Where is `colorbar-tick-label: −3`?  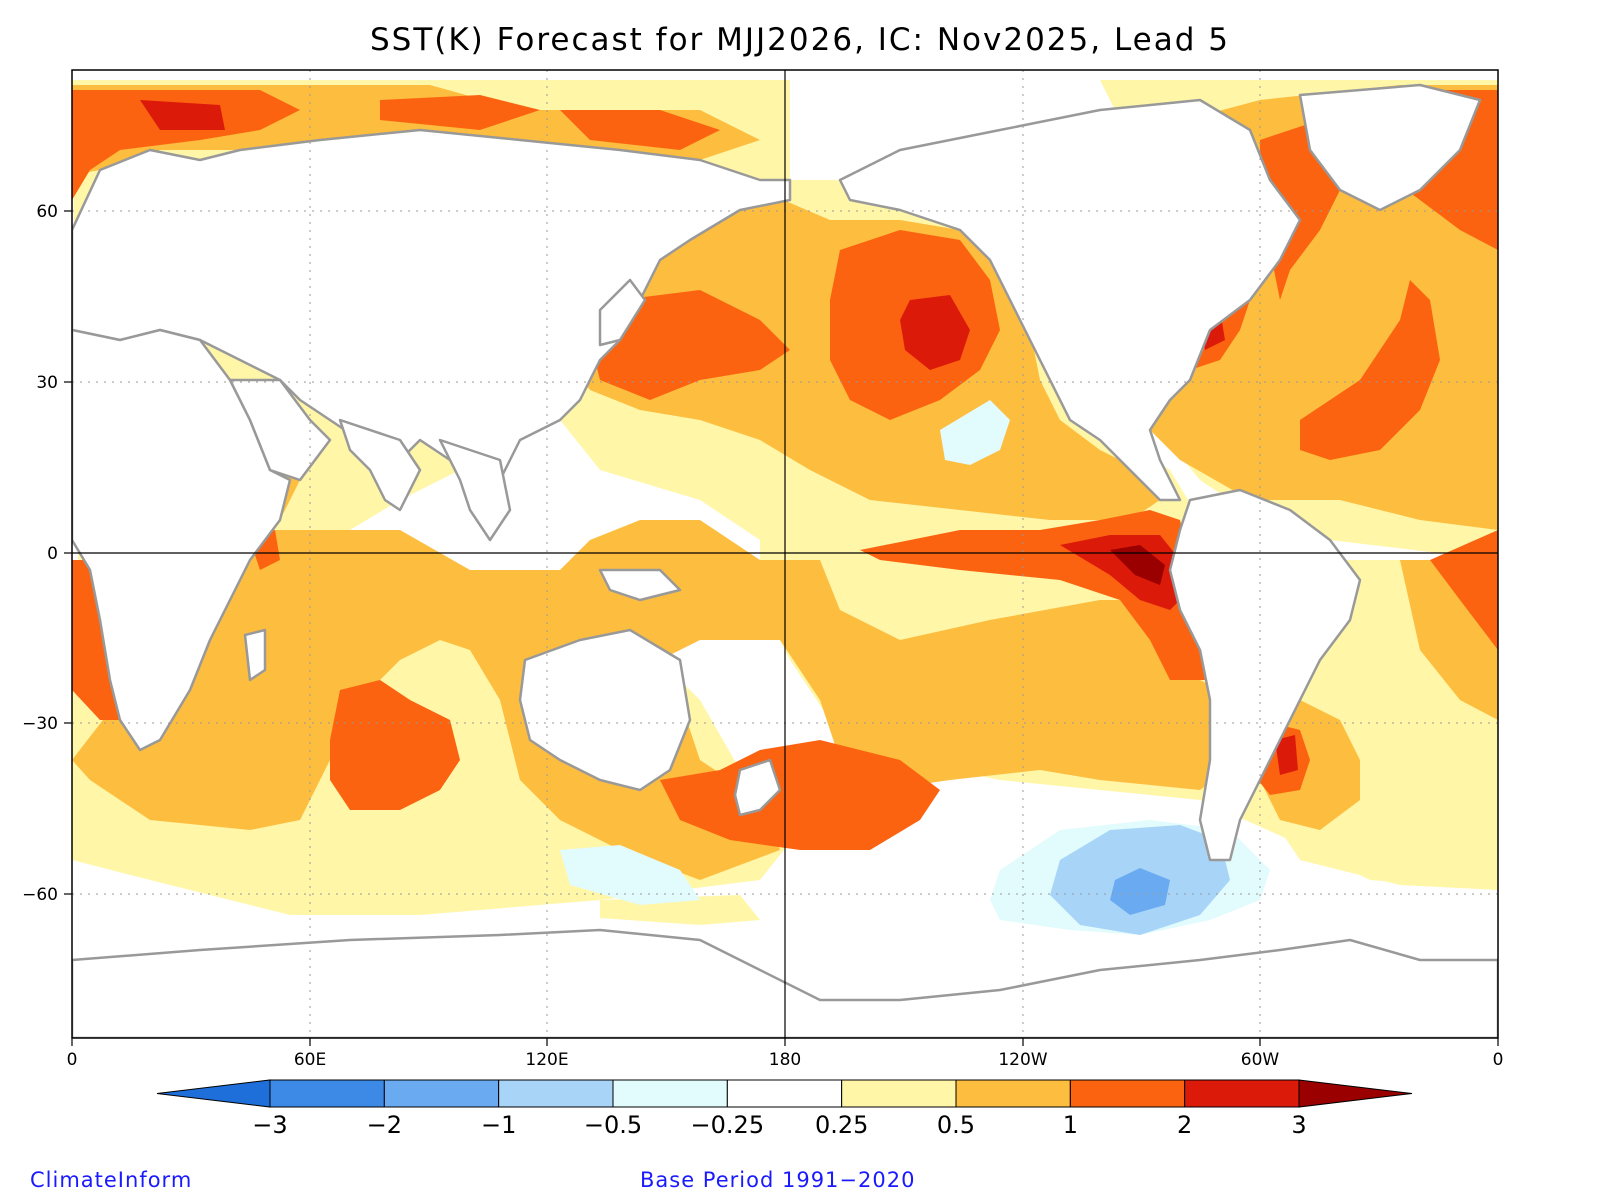
colorbar-tick-label: −3 is located at coordinates (269, 1125).